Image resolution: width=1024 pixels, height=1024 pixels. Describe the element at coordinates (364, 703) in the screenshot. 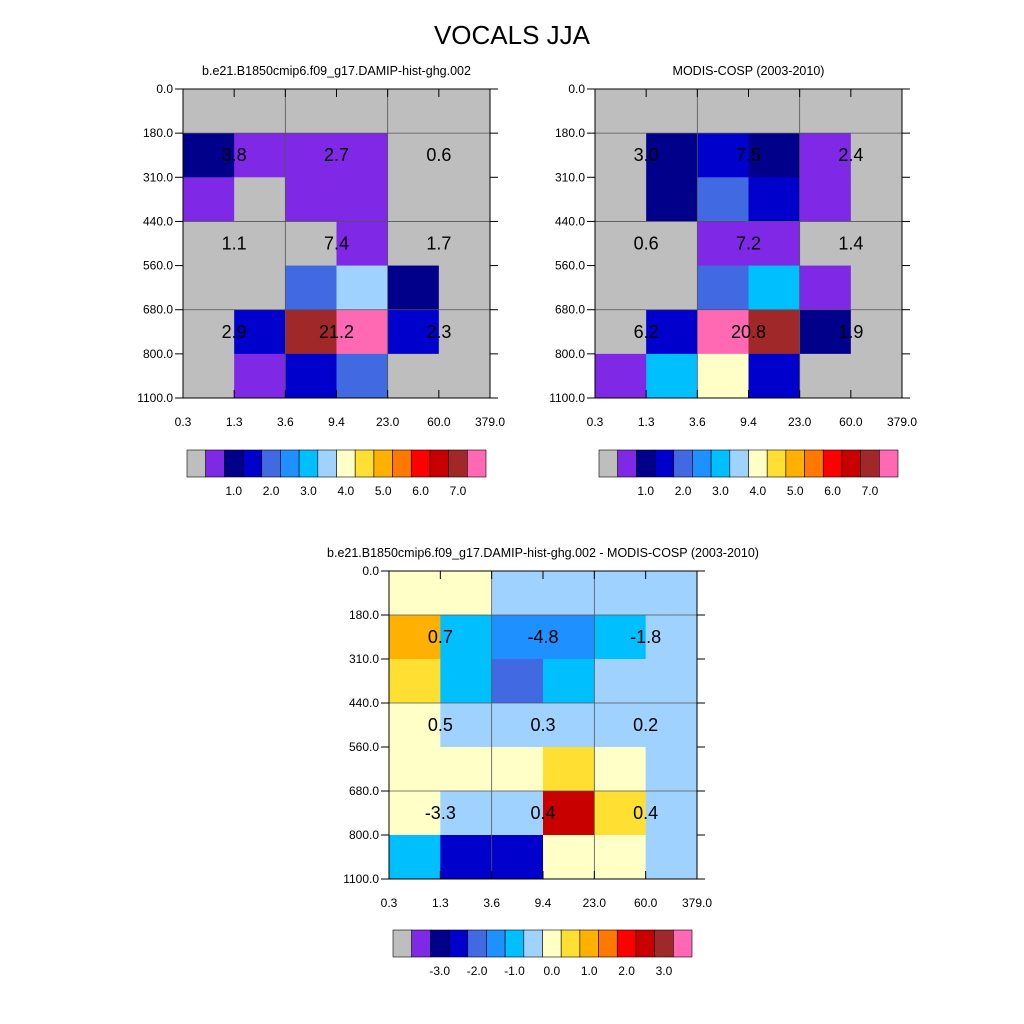

I see `y-tick-label: 440.0` at that location.